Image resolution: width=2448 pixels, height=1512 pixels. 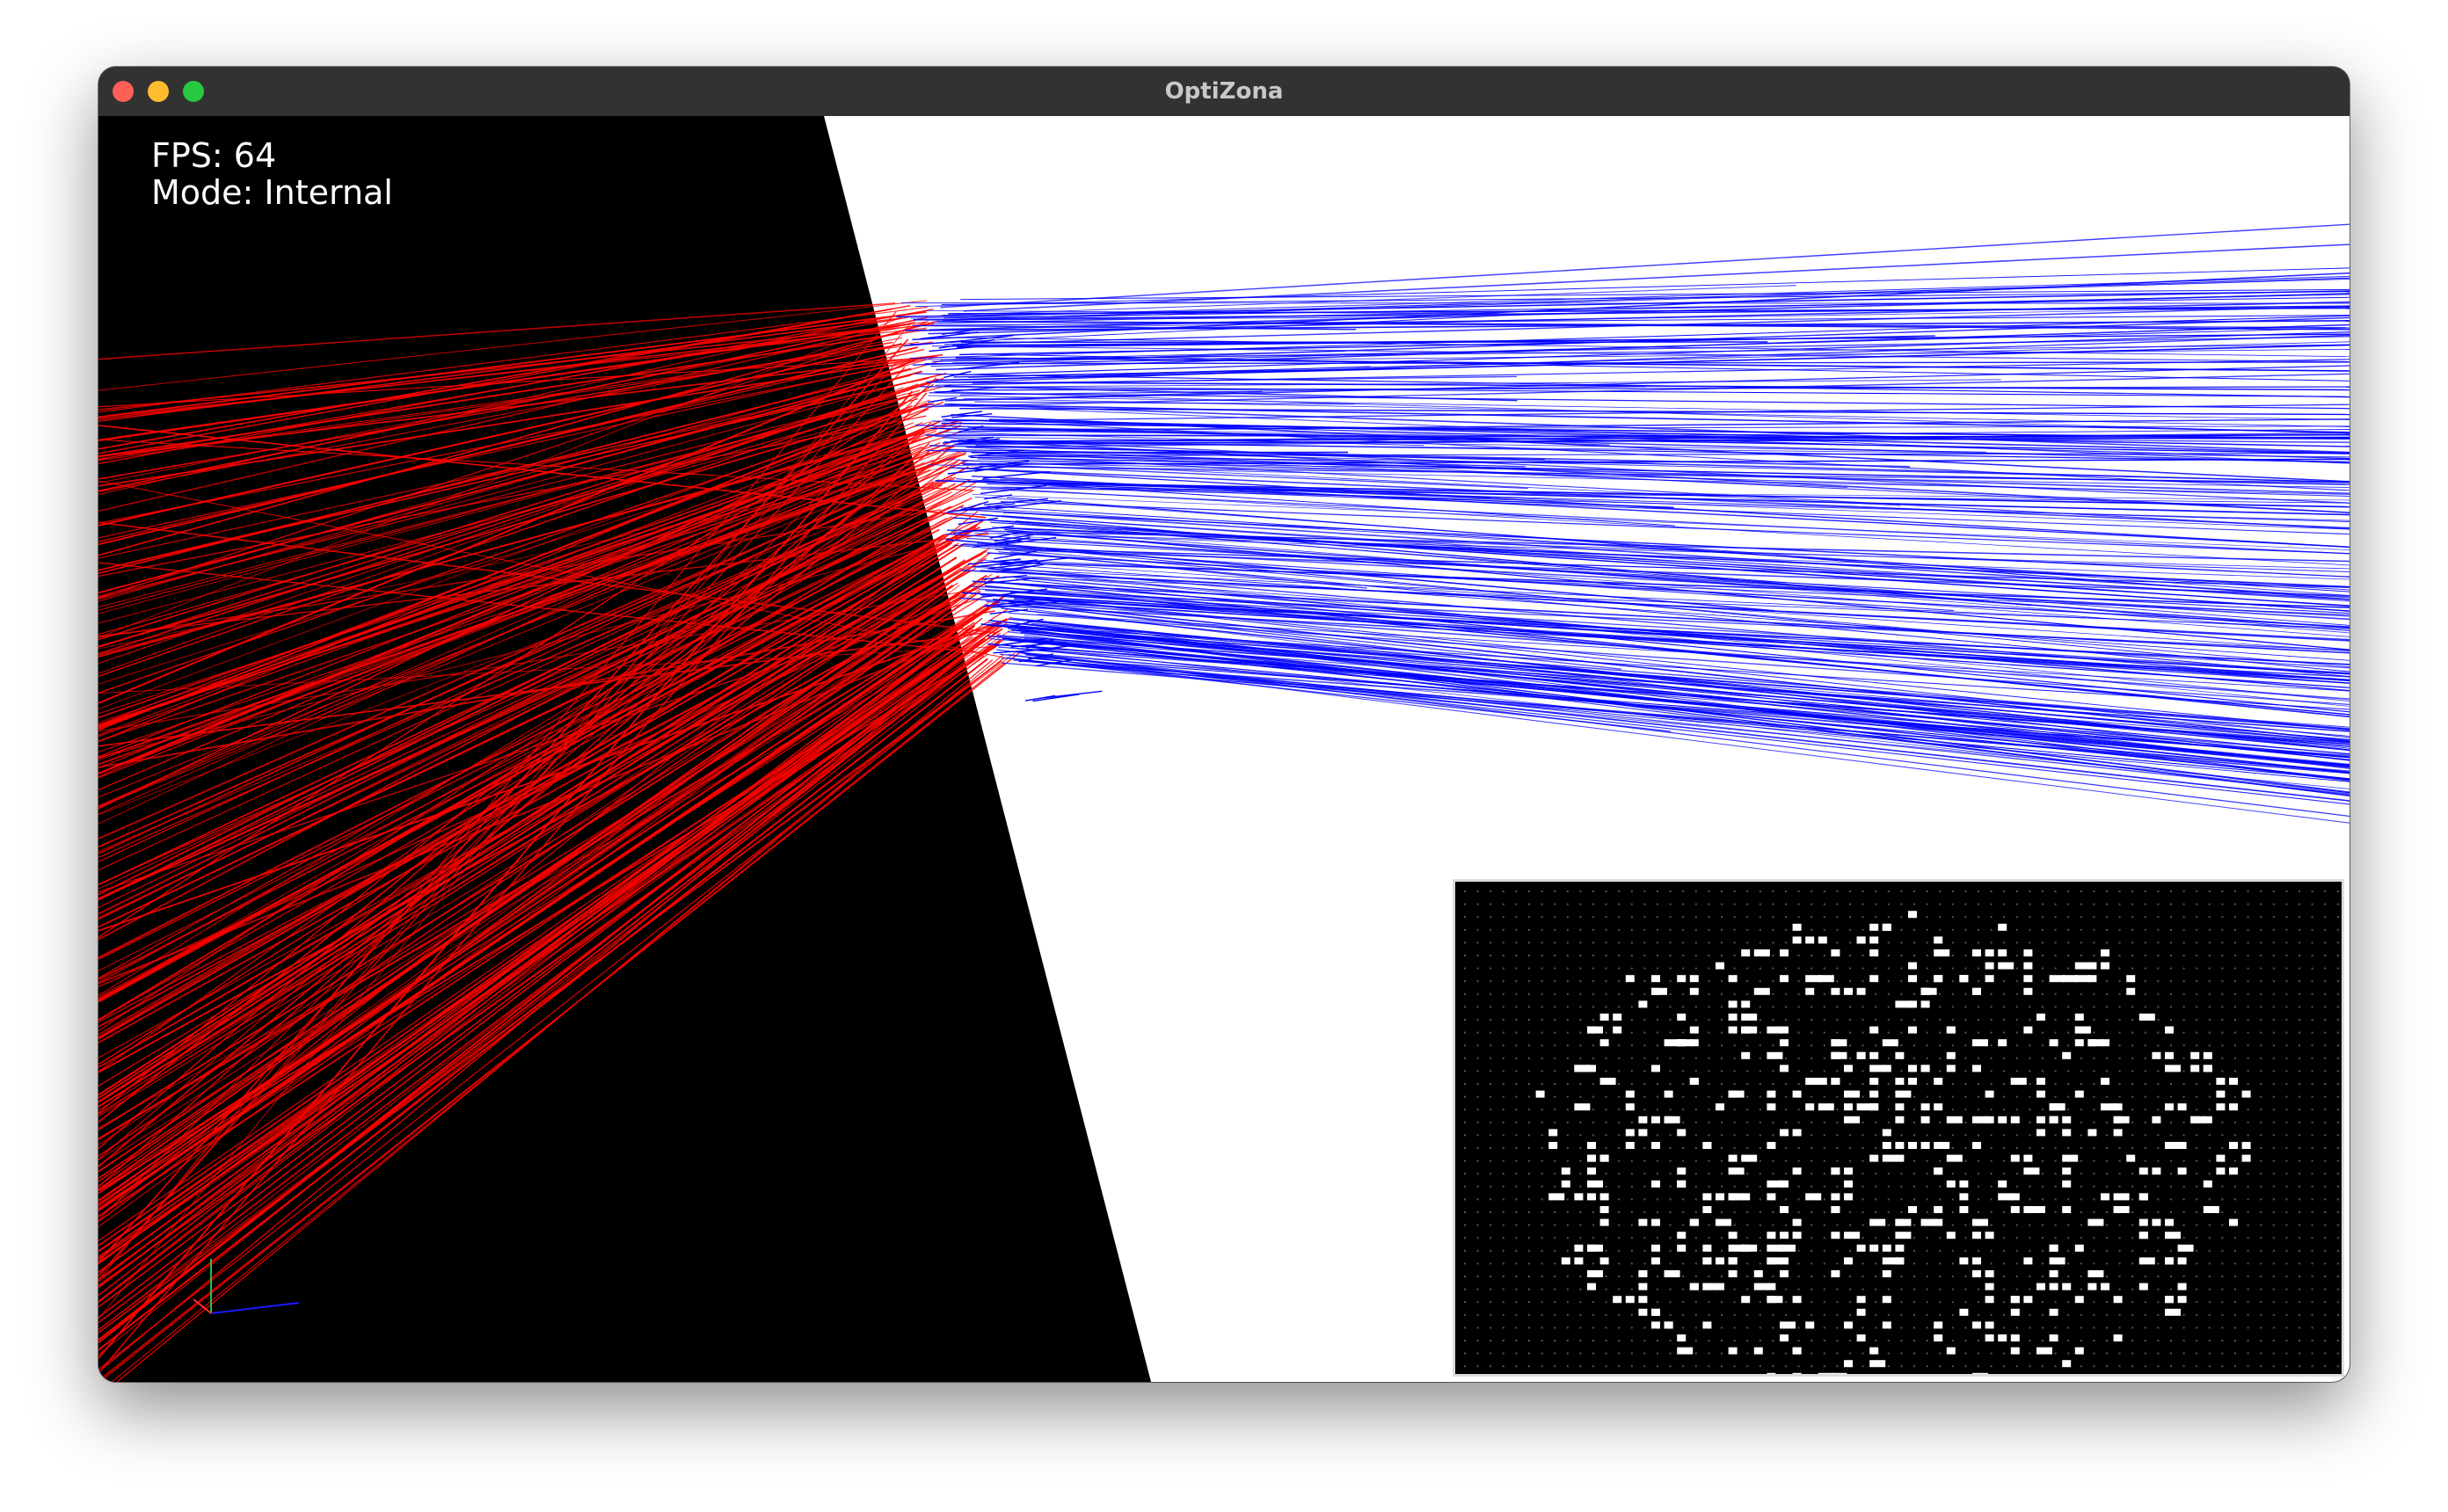 I want to click on title-bar: OptiZona, so click(x=1224, y=92).